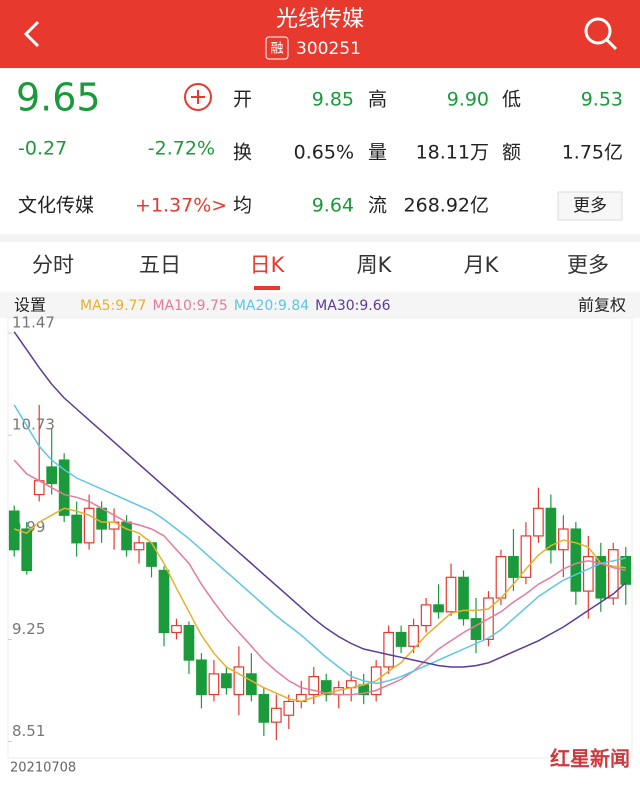 Image resolution: width=640 pixels, height=785 pixels. Describe the element at coordinates (56, 206) in the screenshot. I see `sector: 文化传媒` at that location.